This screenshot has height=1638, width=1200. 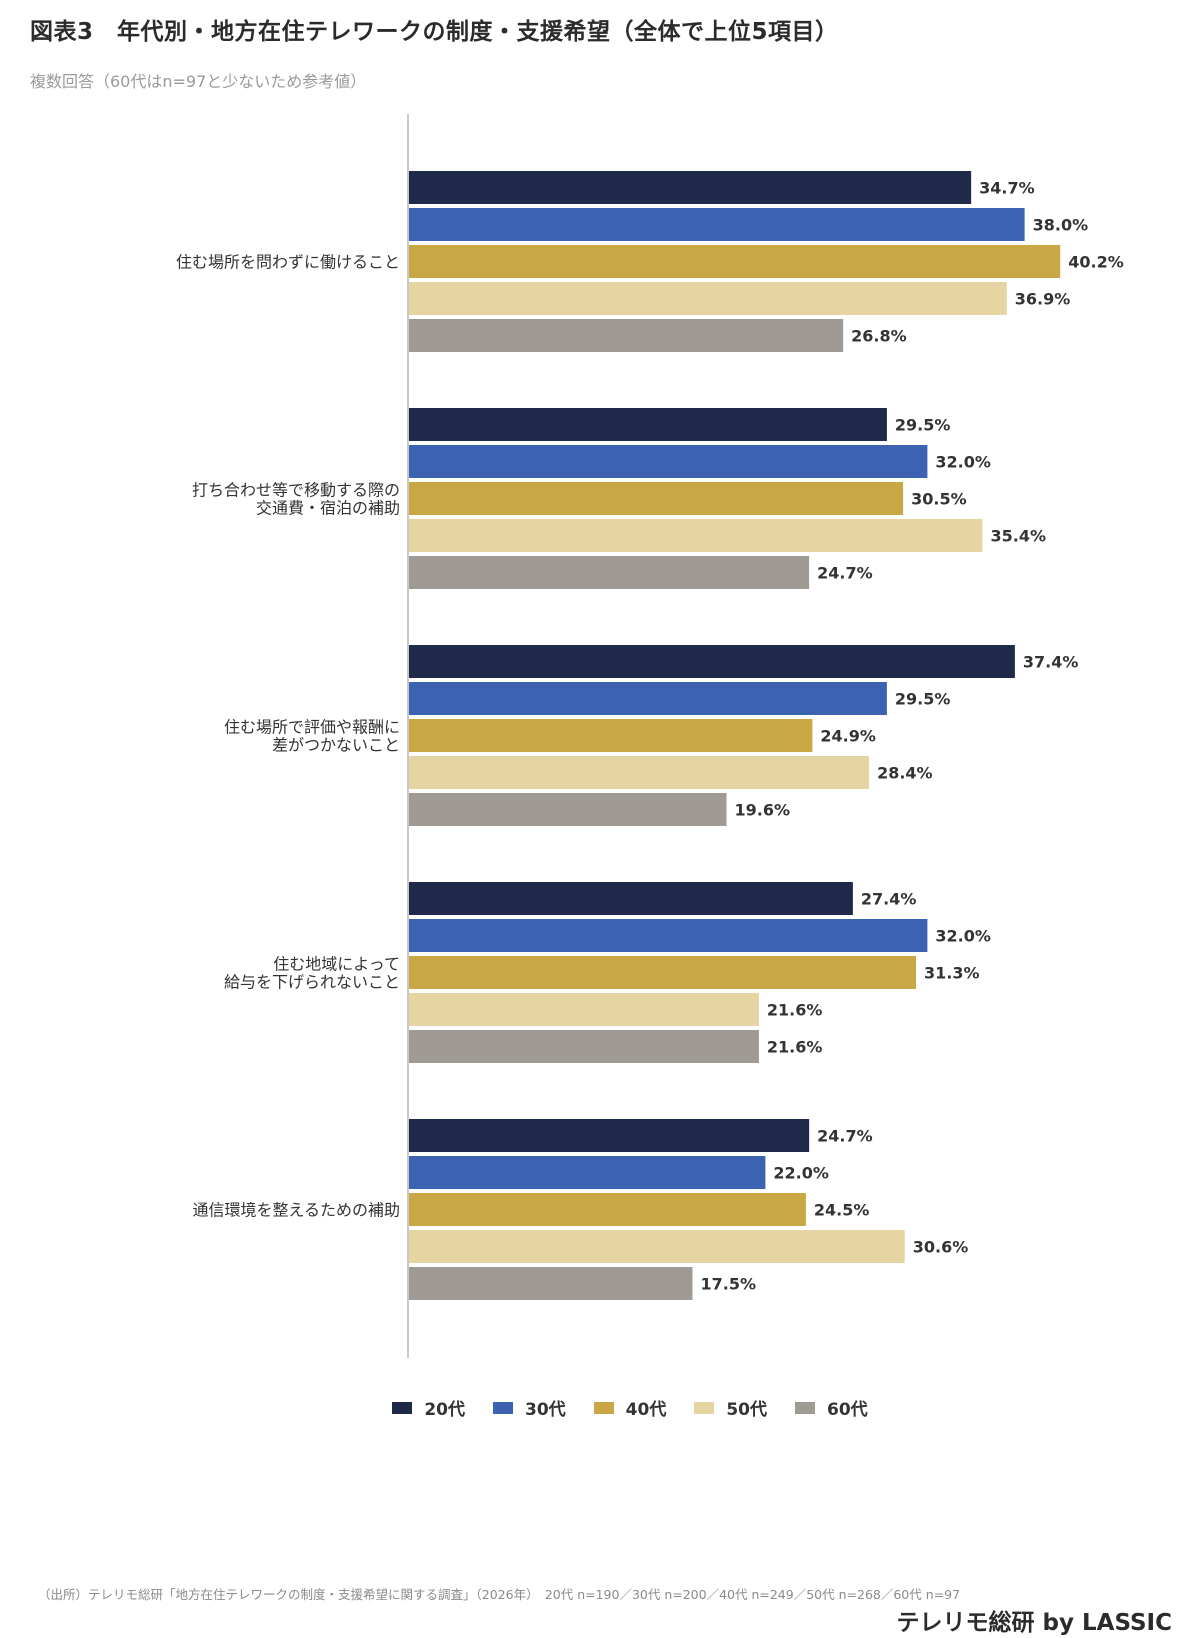 What do you see at coordinates (584, 1046) in the screenshot?
I see `bar-4-60代` at bounding box center [584, 1046].